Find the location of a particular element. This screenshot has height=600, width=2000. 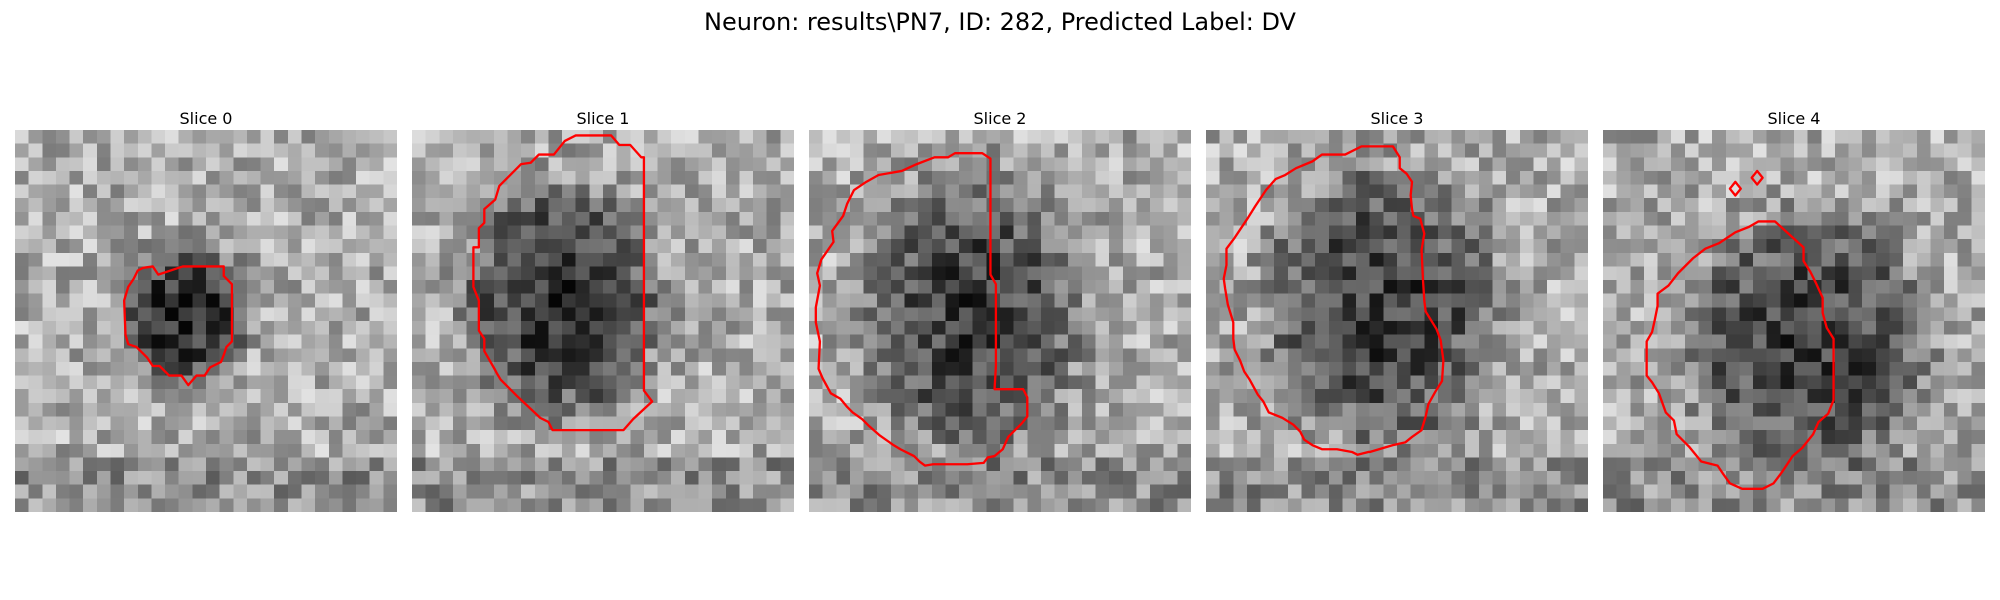

slice-panel-1: Slice 1 is located at coordinates (603, 310).